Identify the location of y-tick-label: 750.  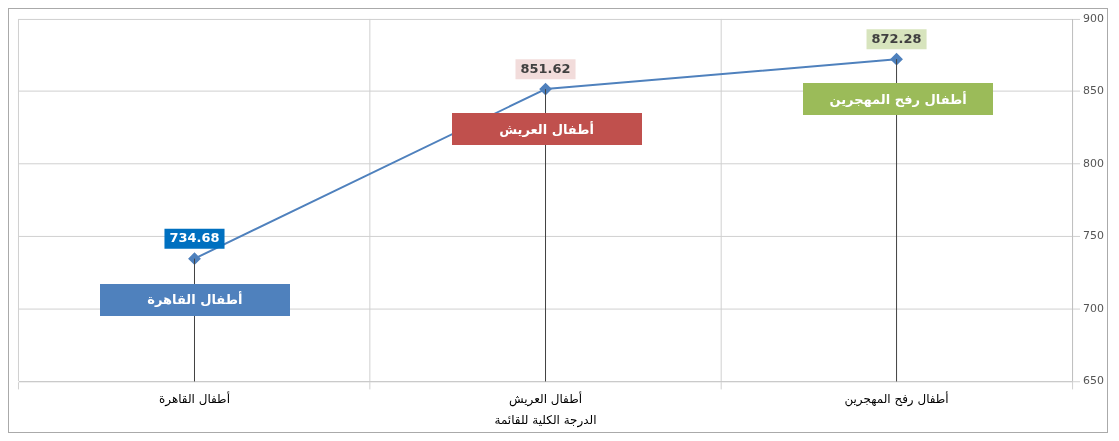
(1094, 236).